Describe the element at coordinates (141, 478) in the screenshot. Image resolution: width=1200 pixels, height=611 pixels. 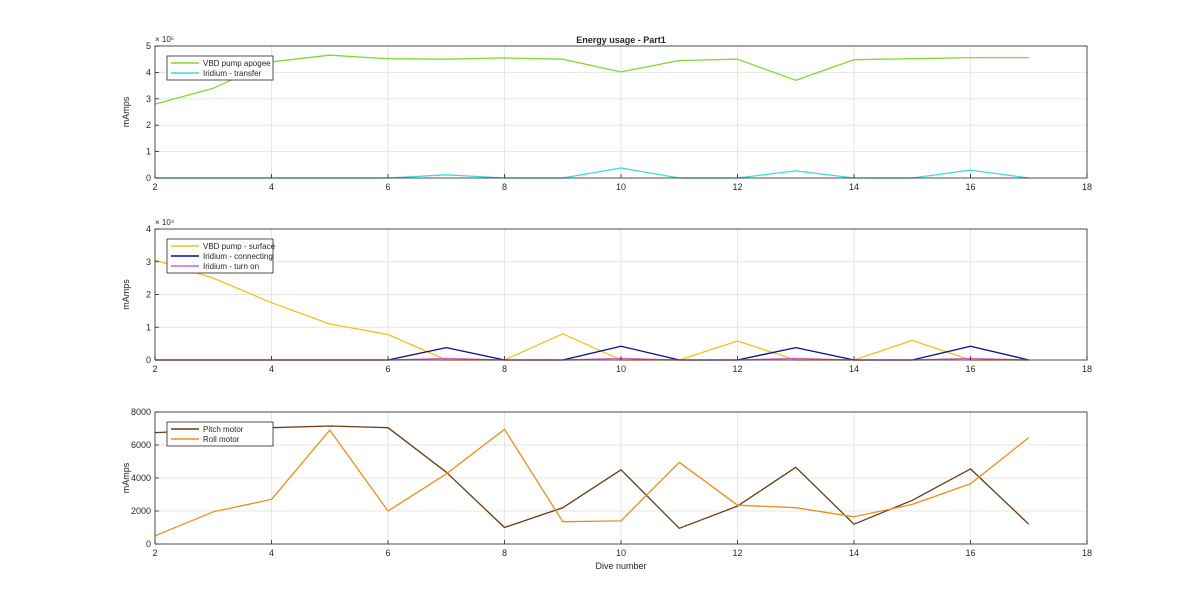
I see `y-tick-label: 4000` at that location.